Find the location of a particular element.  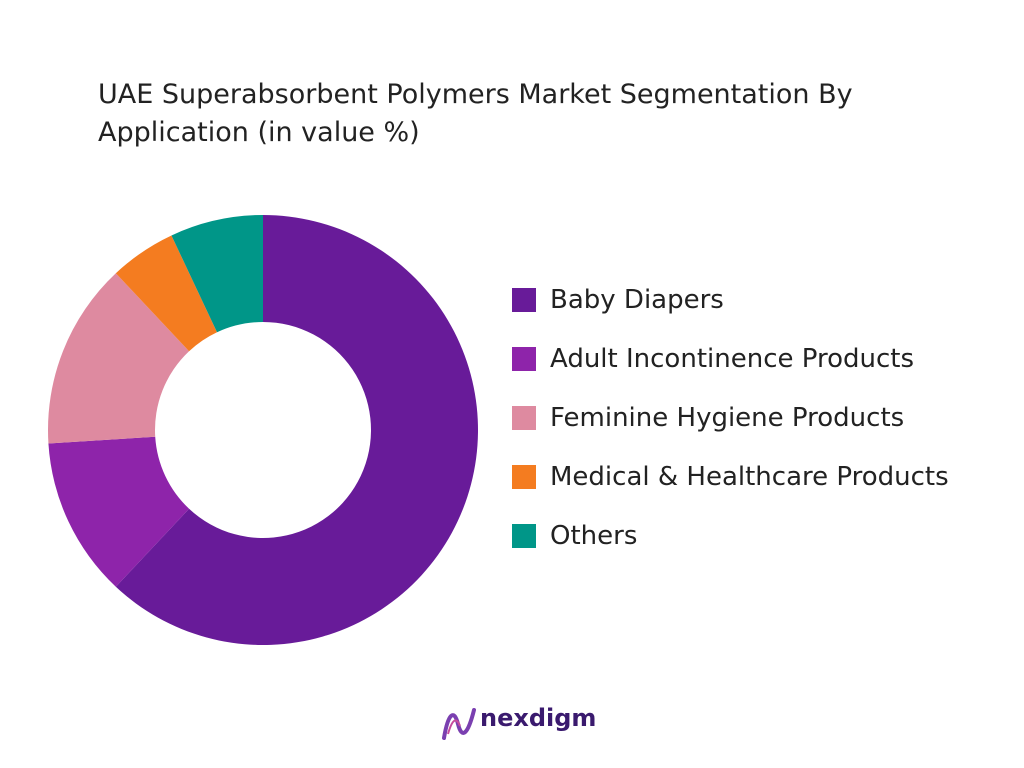

legend-label: Adult Incontinence Products is located at coordinates (732, 359).